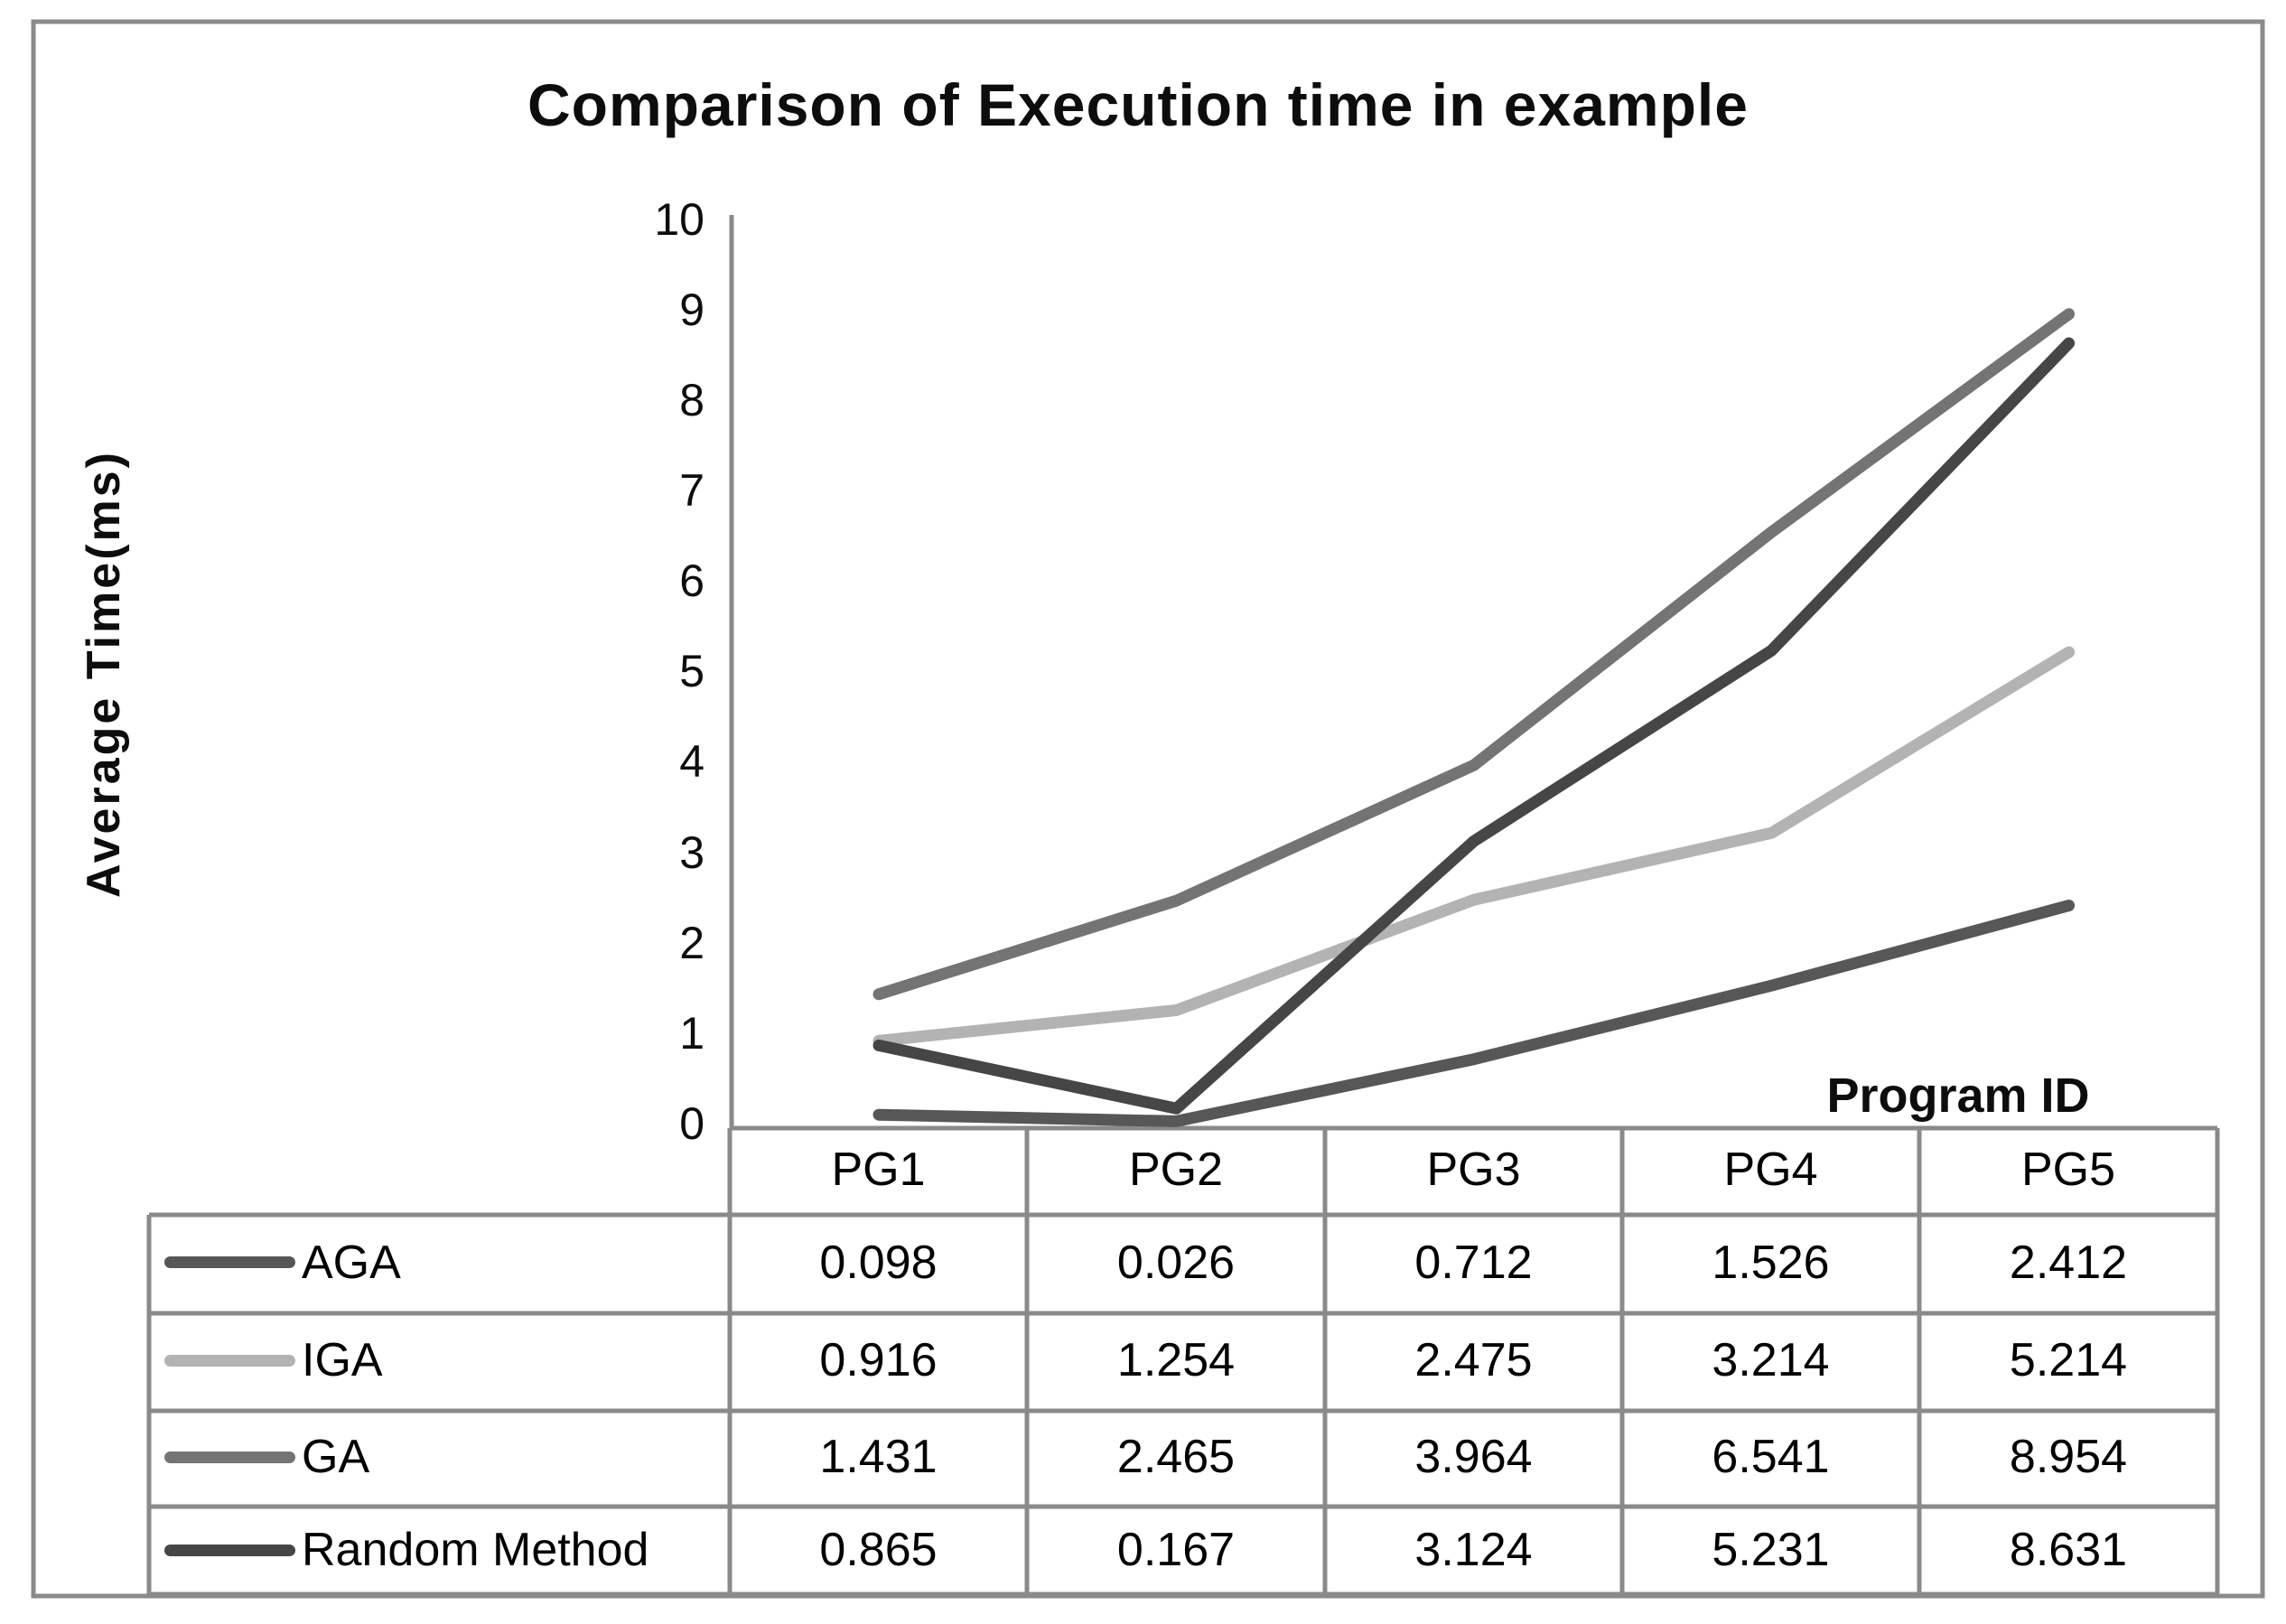  I want to click on table-value-cell: 1.254, so click(1176, 1360).